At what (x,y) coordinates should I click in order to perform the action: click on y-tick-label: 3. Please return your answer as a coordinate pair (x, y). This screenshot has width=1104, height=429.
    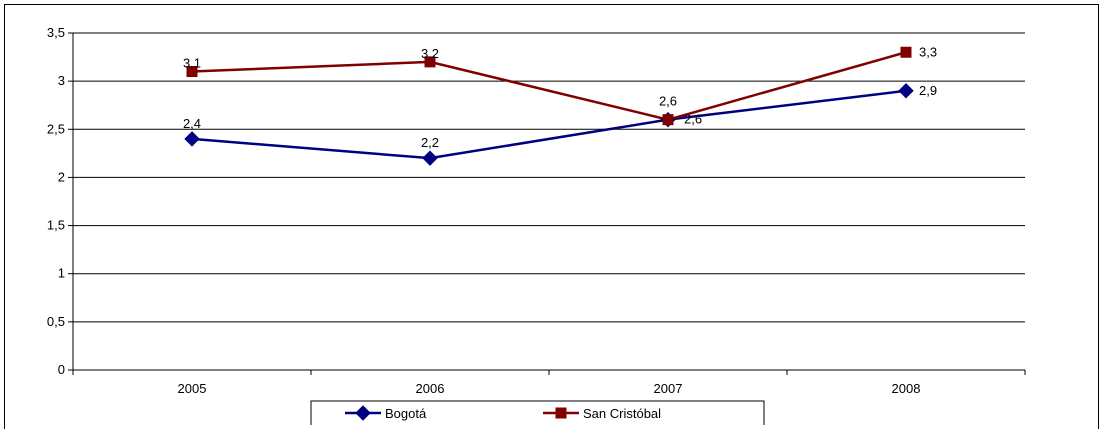
    Looking at the image, I should click on (61, 80).